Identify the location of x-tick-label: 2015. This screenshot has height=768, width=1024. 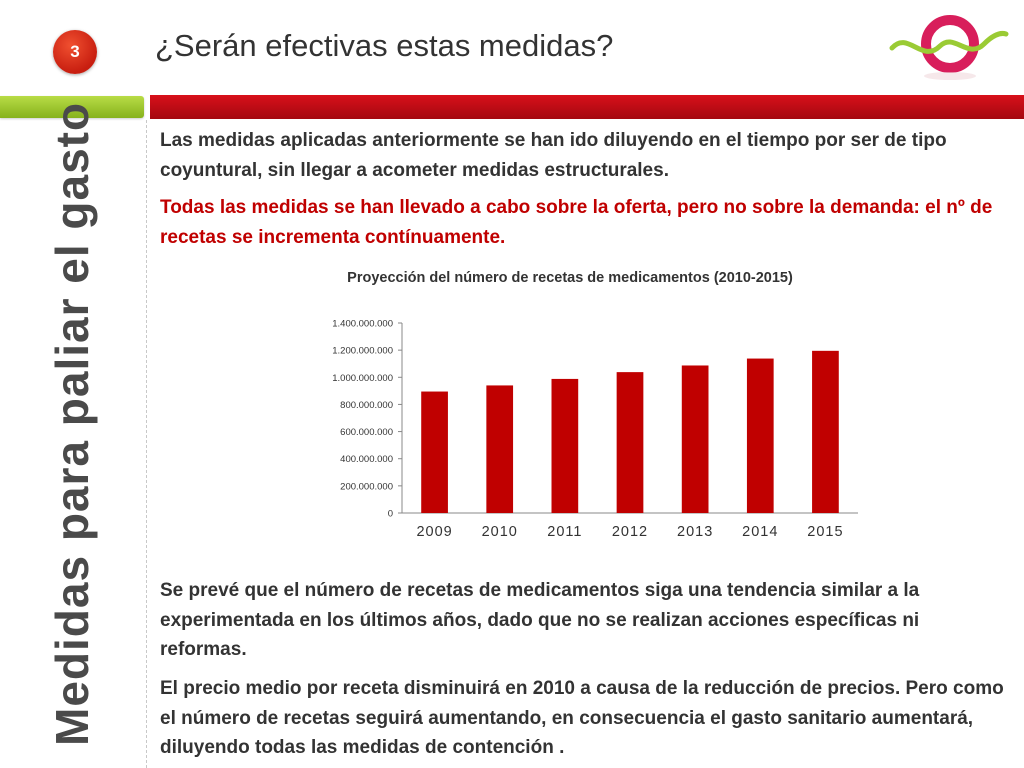
(825, 532).